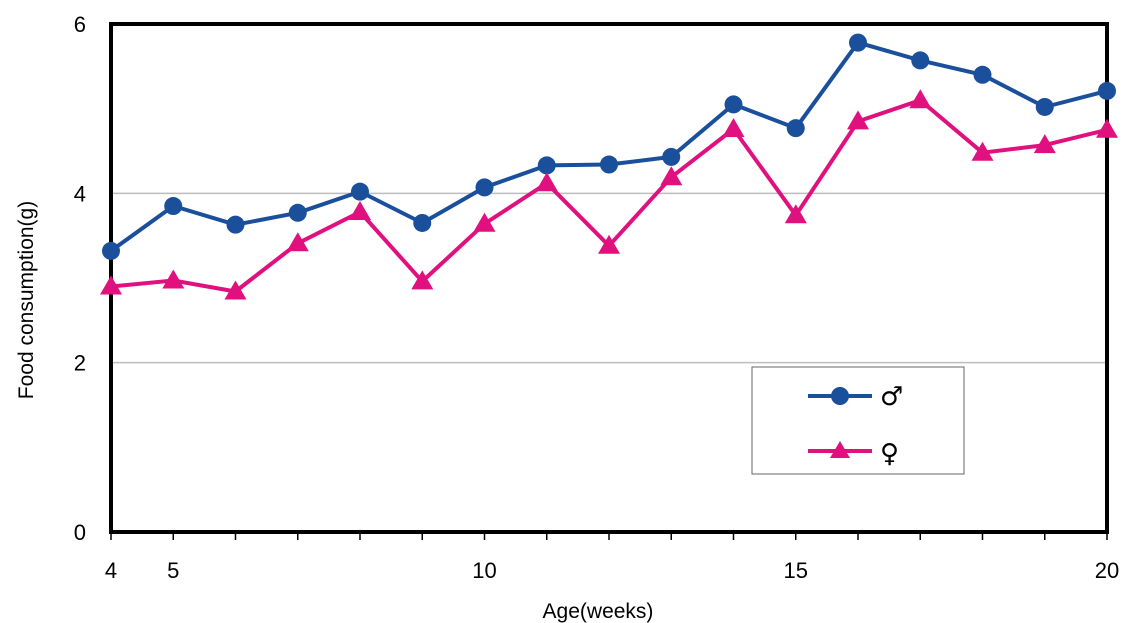 The image size is (1129, 623). I want to click on y-tick-label-3: 6, so click(80, 24).